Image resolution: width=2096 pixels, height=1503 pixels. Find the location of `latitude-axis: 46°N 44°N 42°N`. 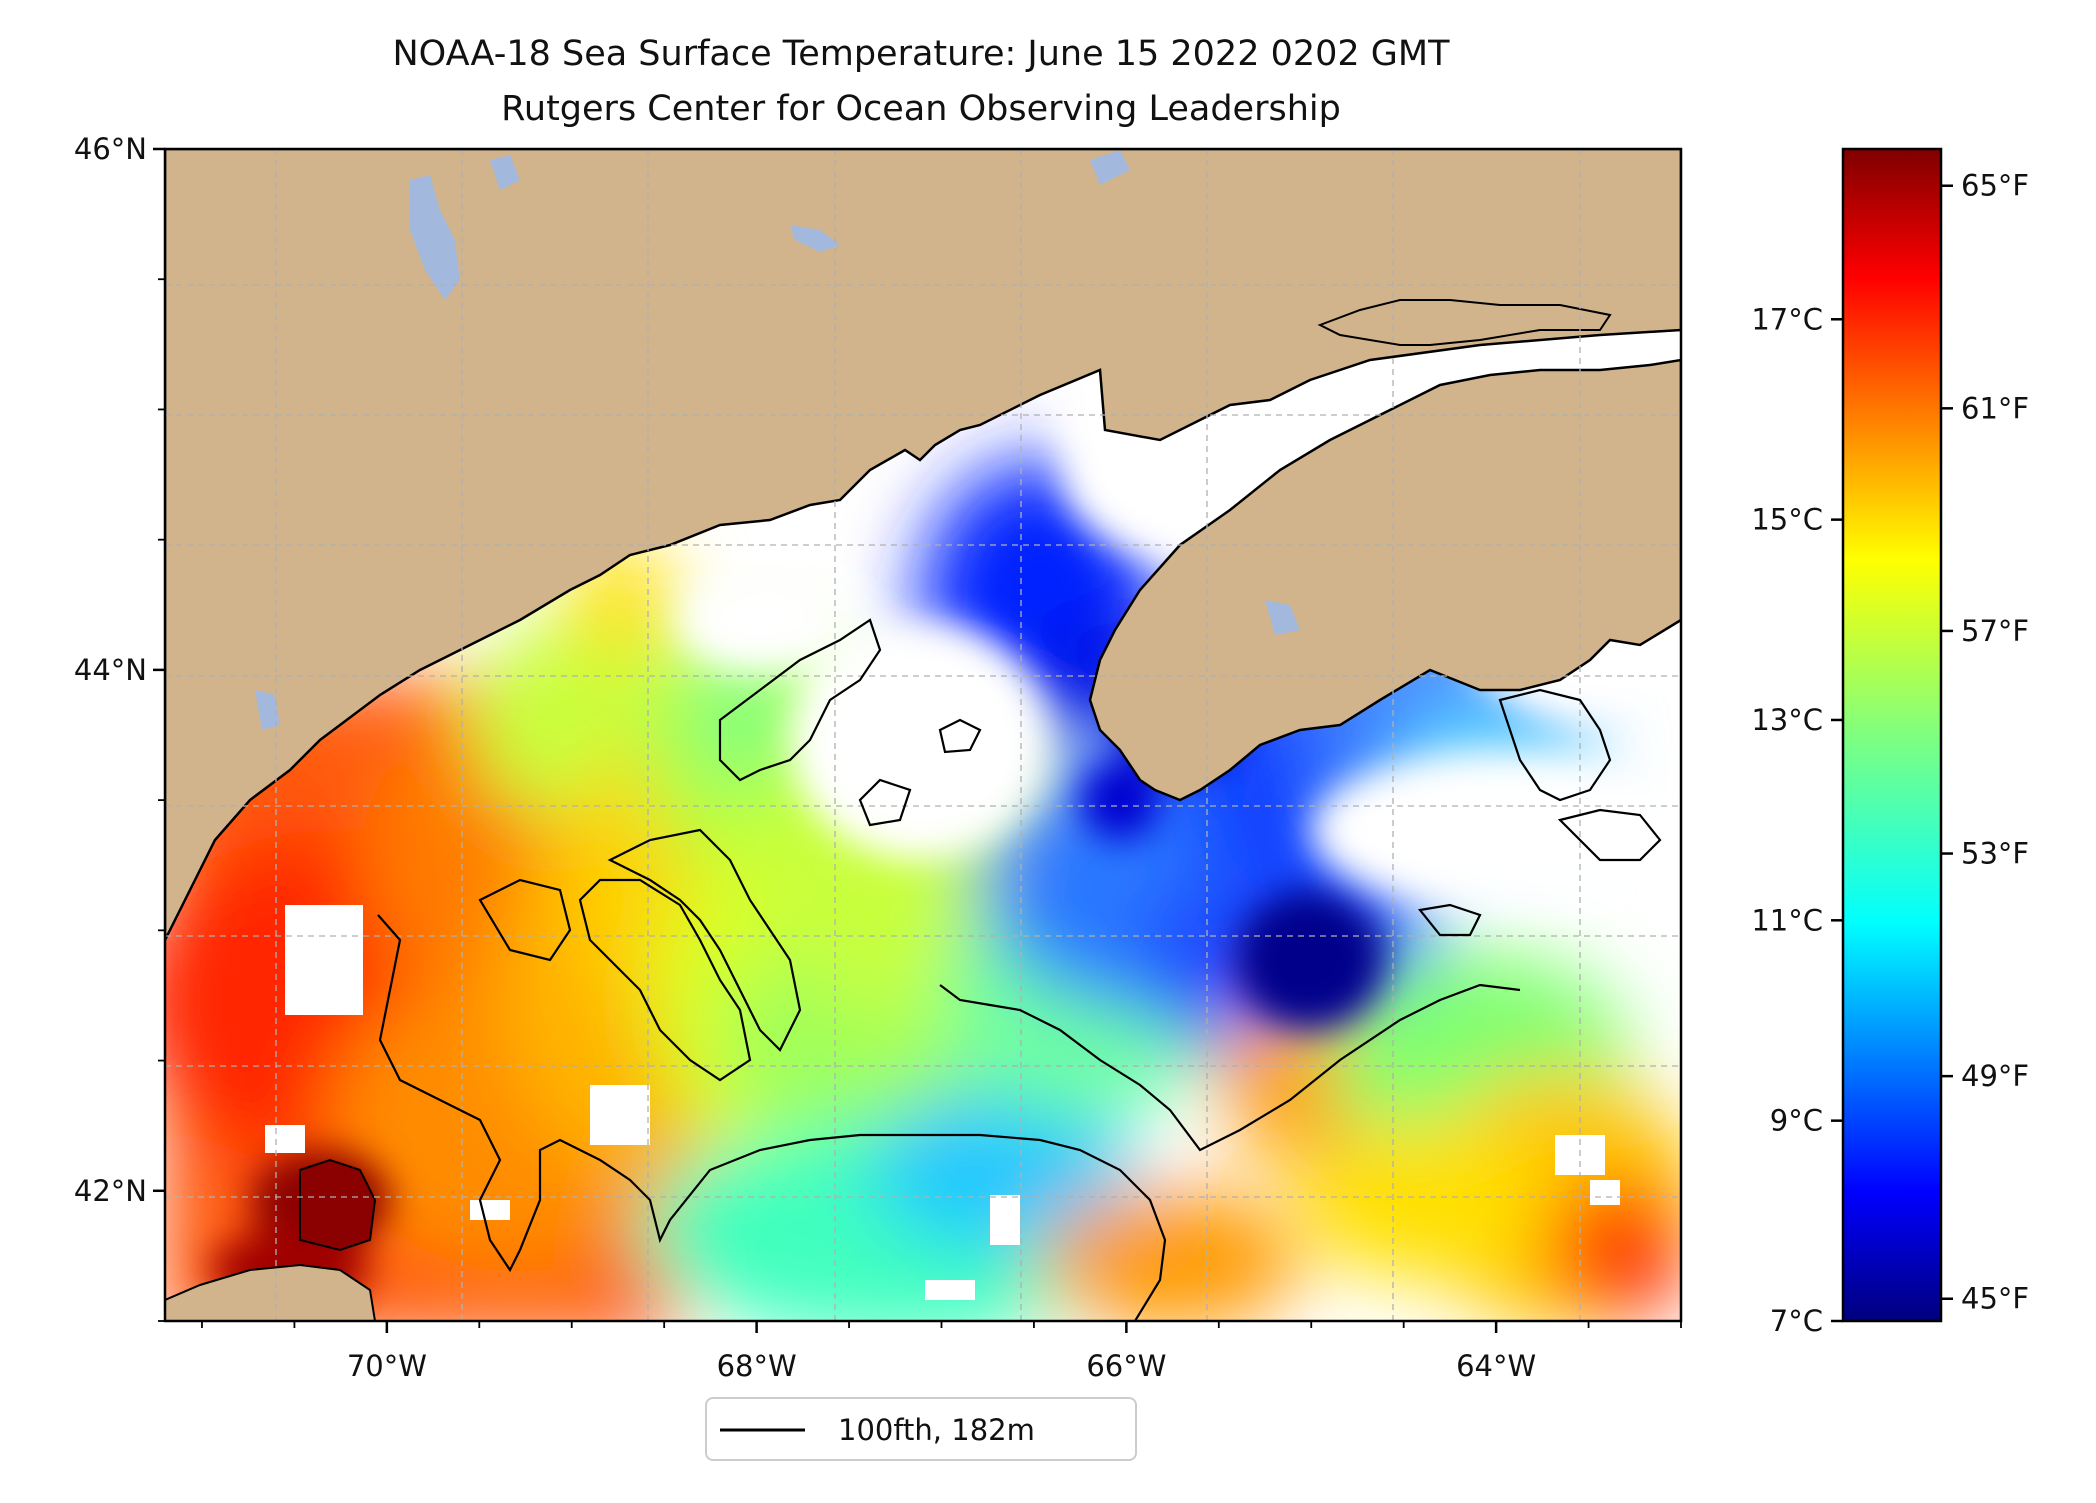

latitude-axis: 46°N 44°N 42°N is located at coordinates (119, 727).